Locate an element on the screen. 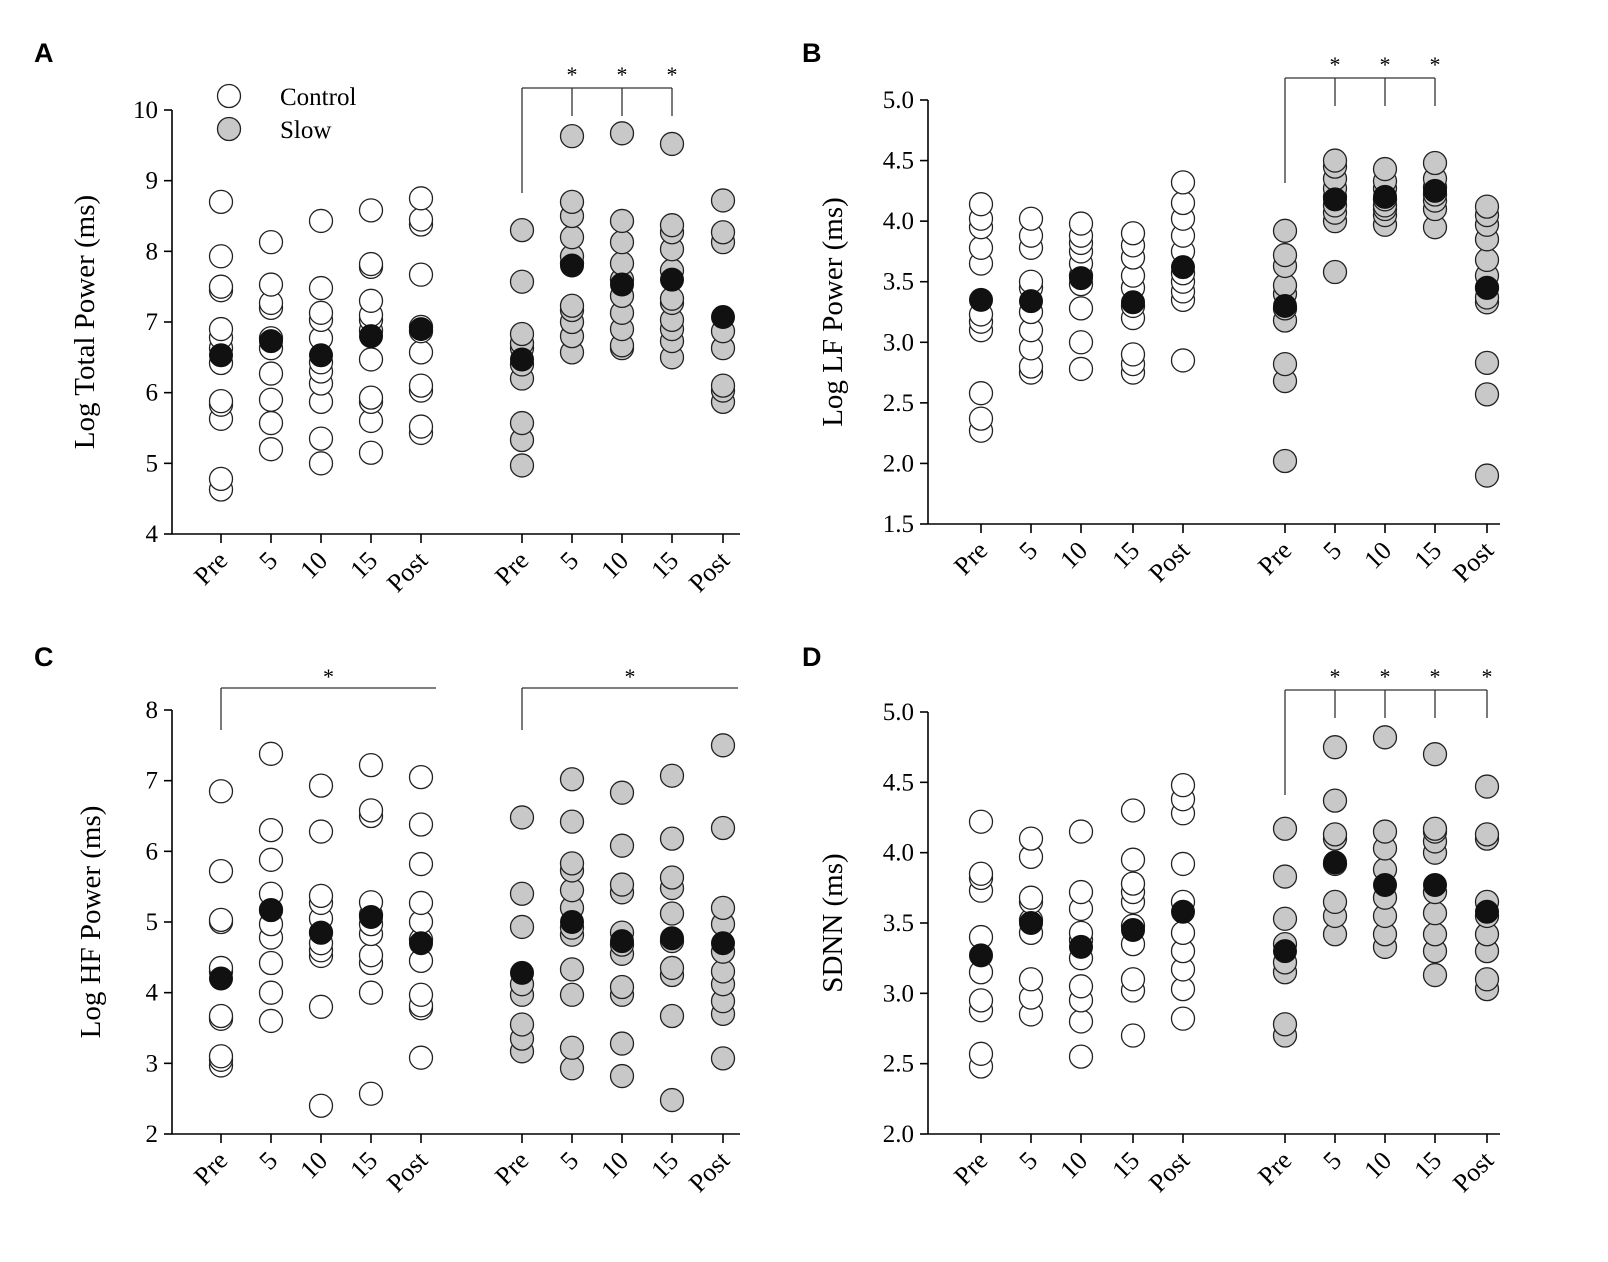 The width and height of the screenshot is (1608, 1262). y-tick-label: 6 is located at coordinates (152, 393).